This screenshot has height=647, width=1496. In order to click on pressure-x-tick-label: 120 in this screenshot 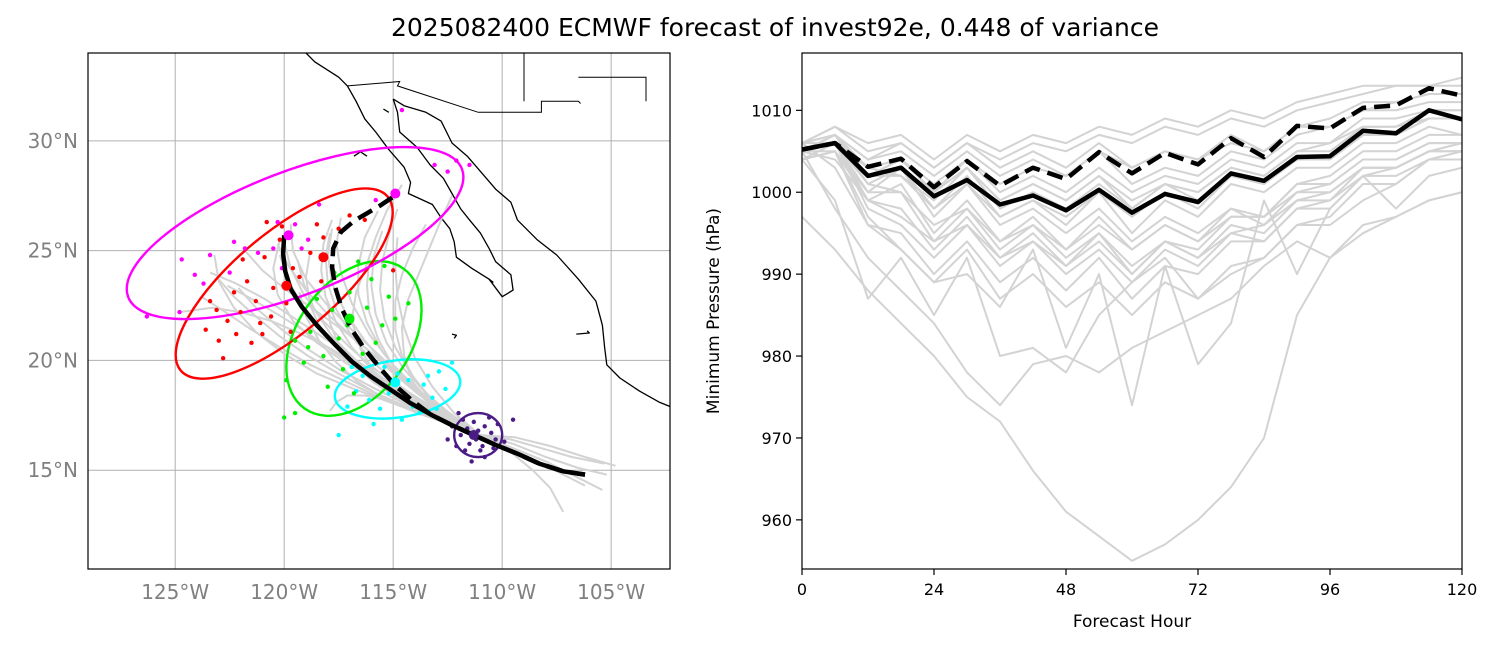, I will do `click(1462, 589)`.